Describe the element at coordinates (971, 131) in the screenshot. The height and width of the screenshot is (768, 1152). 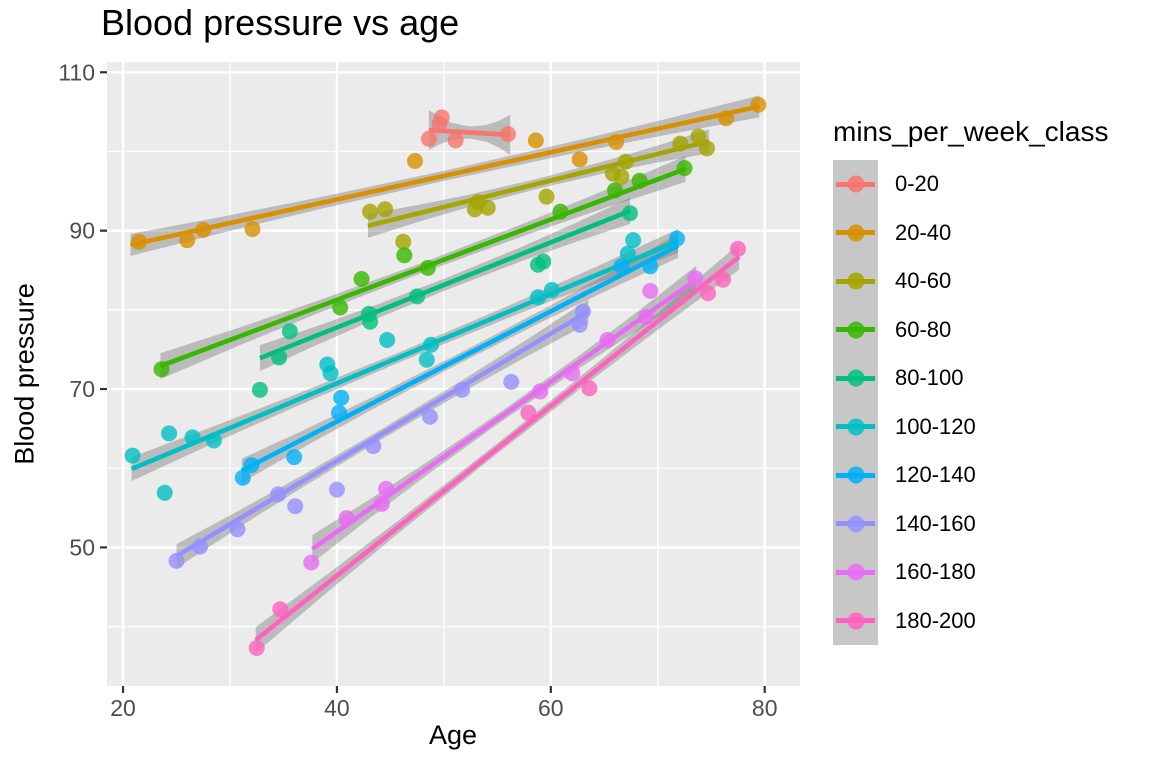
I see `legend-title: mins_per_week_class` at that location.